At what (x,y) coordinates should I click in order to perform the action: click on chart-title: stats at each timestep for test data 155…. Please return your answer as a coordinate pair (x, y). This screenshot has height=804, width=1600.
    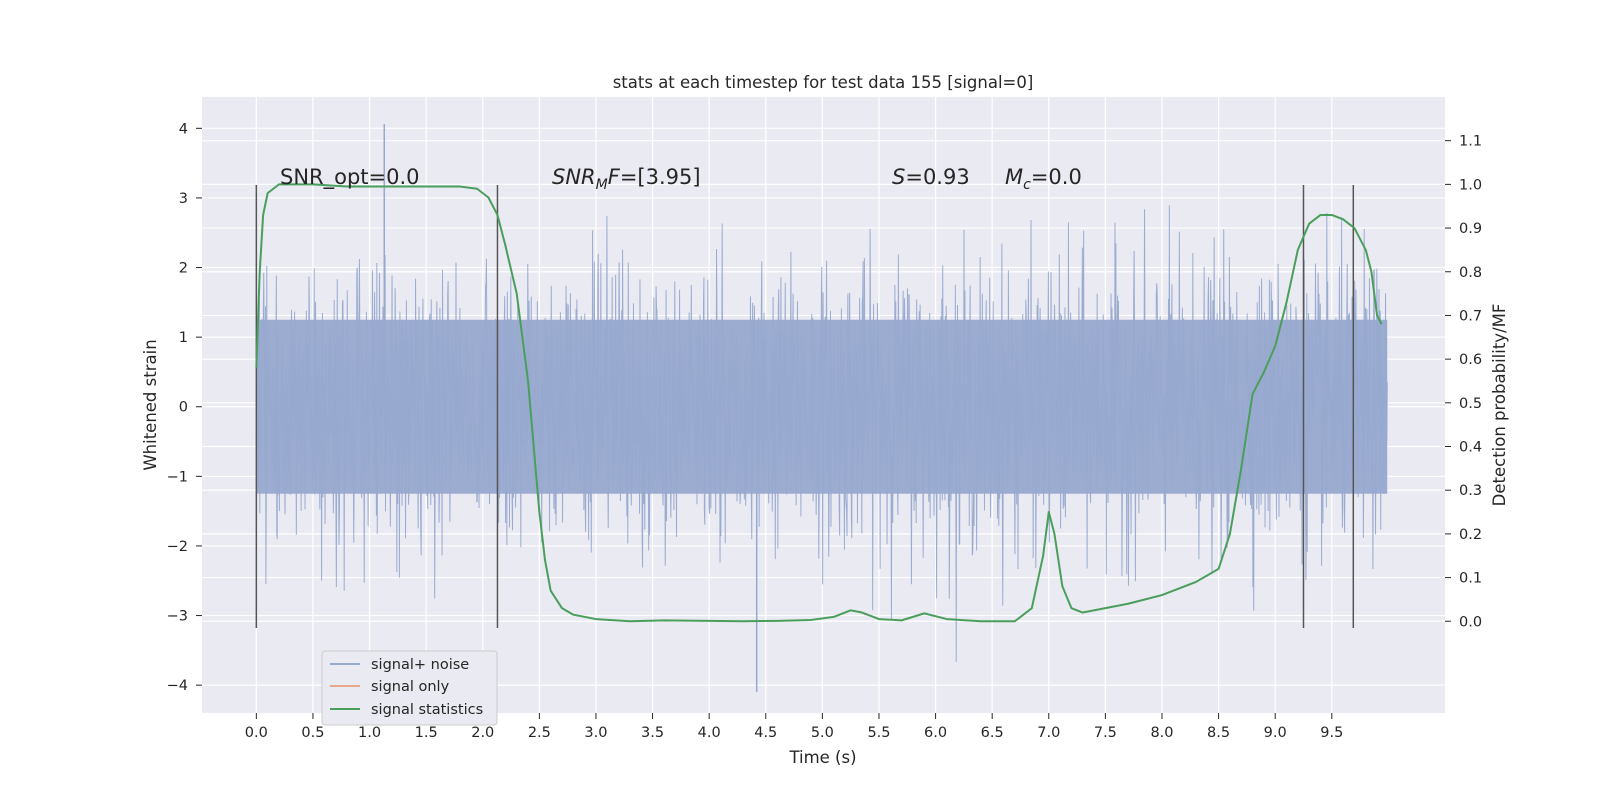
    Looking at the image, I should click on (823, 82).